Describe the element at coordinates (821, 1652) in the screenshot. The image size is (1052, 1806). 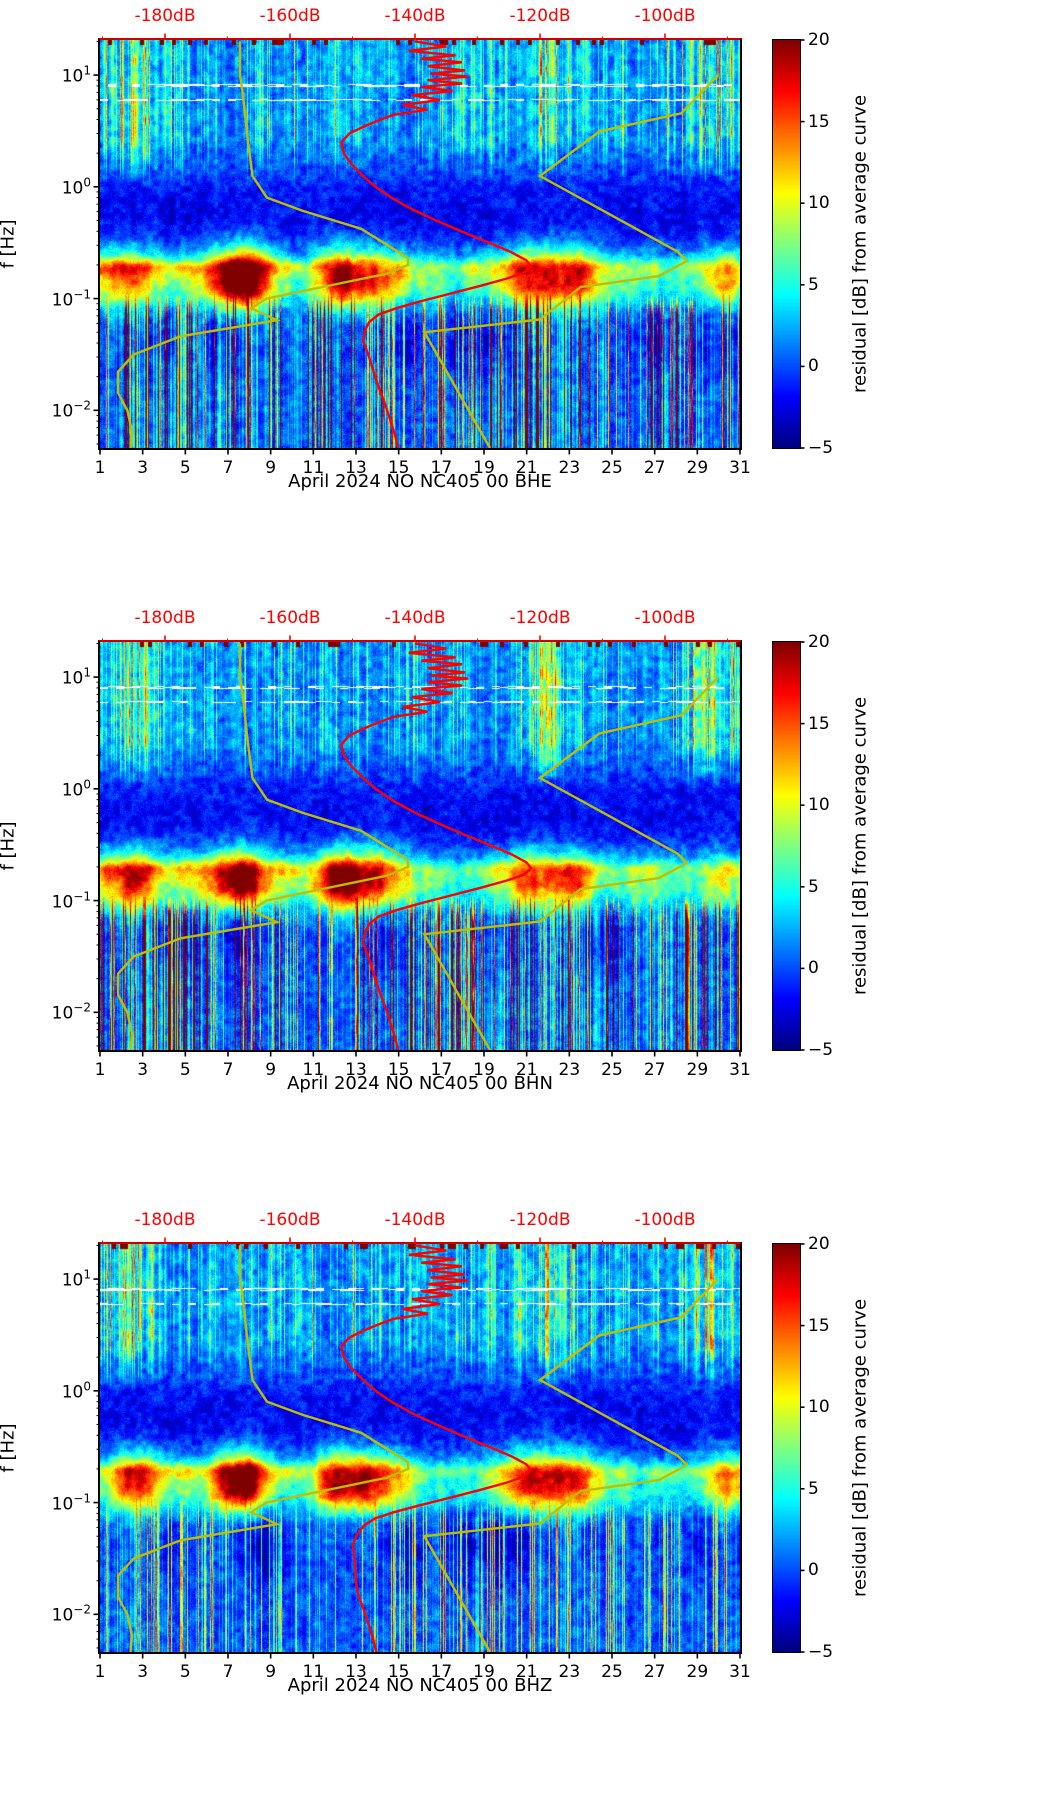
I see `colorbar-tick-label: −5` at that location.